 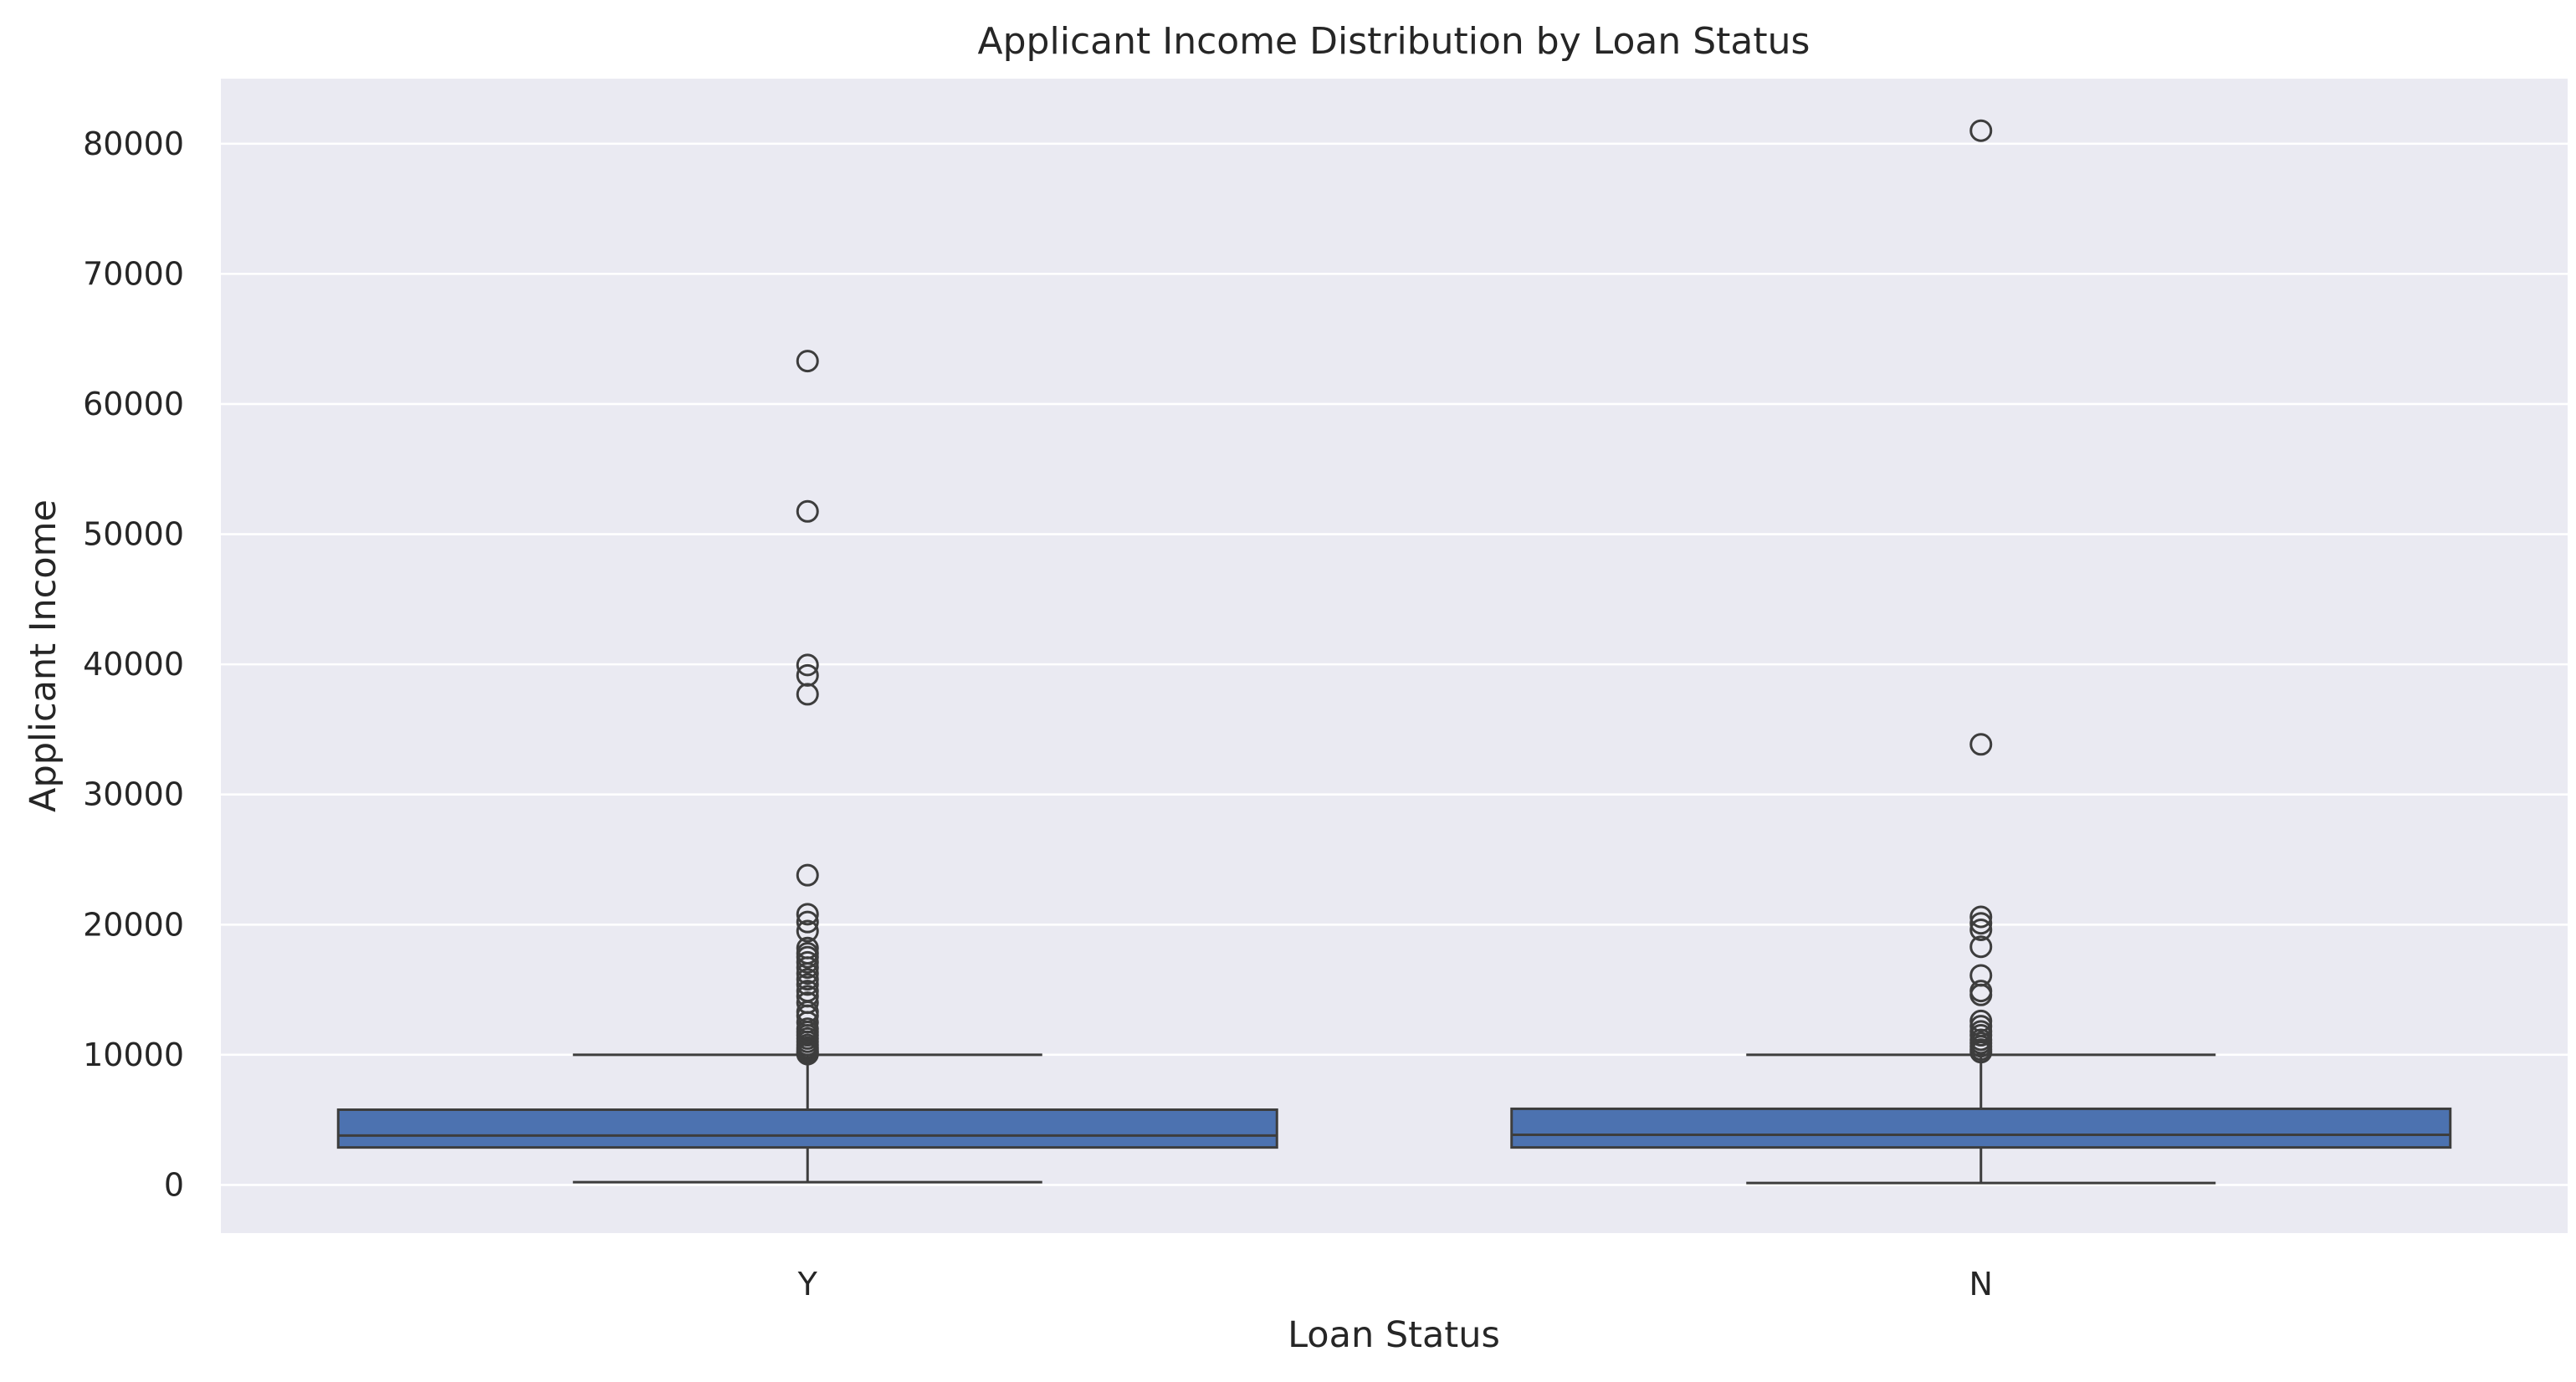 What do you see at coordinates (134, 1054) in the screenshot?
I see `y-tick-label: 10000` at bounding box center [134, 1054].